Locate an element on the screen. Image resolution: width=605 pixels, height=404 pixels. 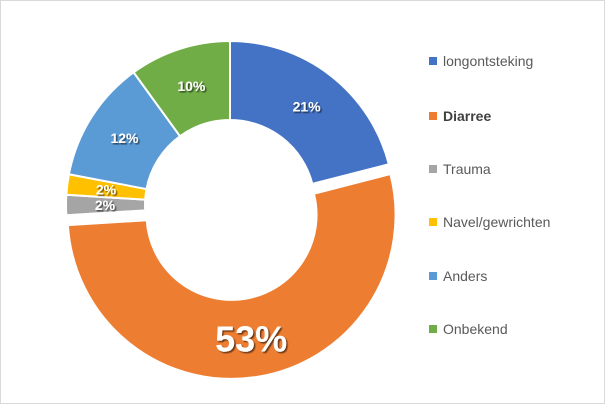
donut-slice-longontsteking is located at coordinates (310, 112).